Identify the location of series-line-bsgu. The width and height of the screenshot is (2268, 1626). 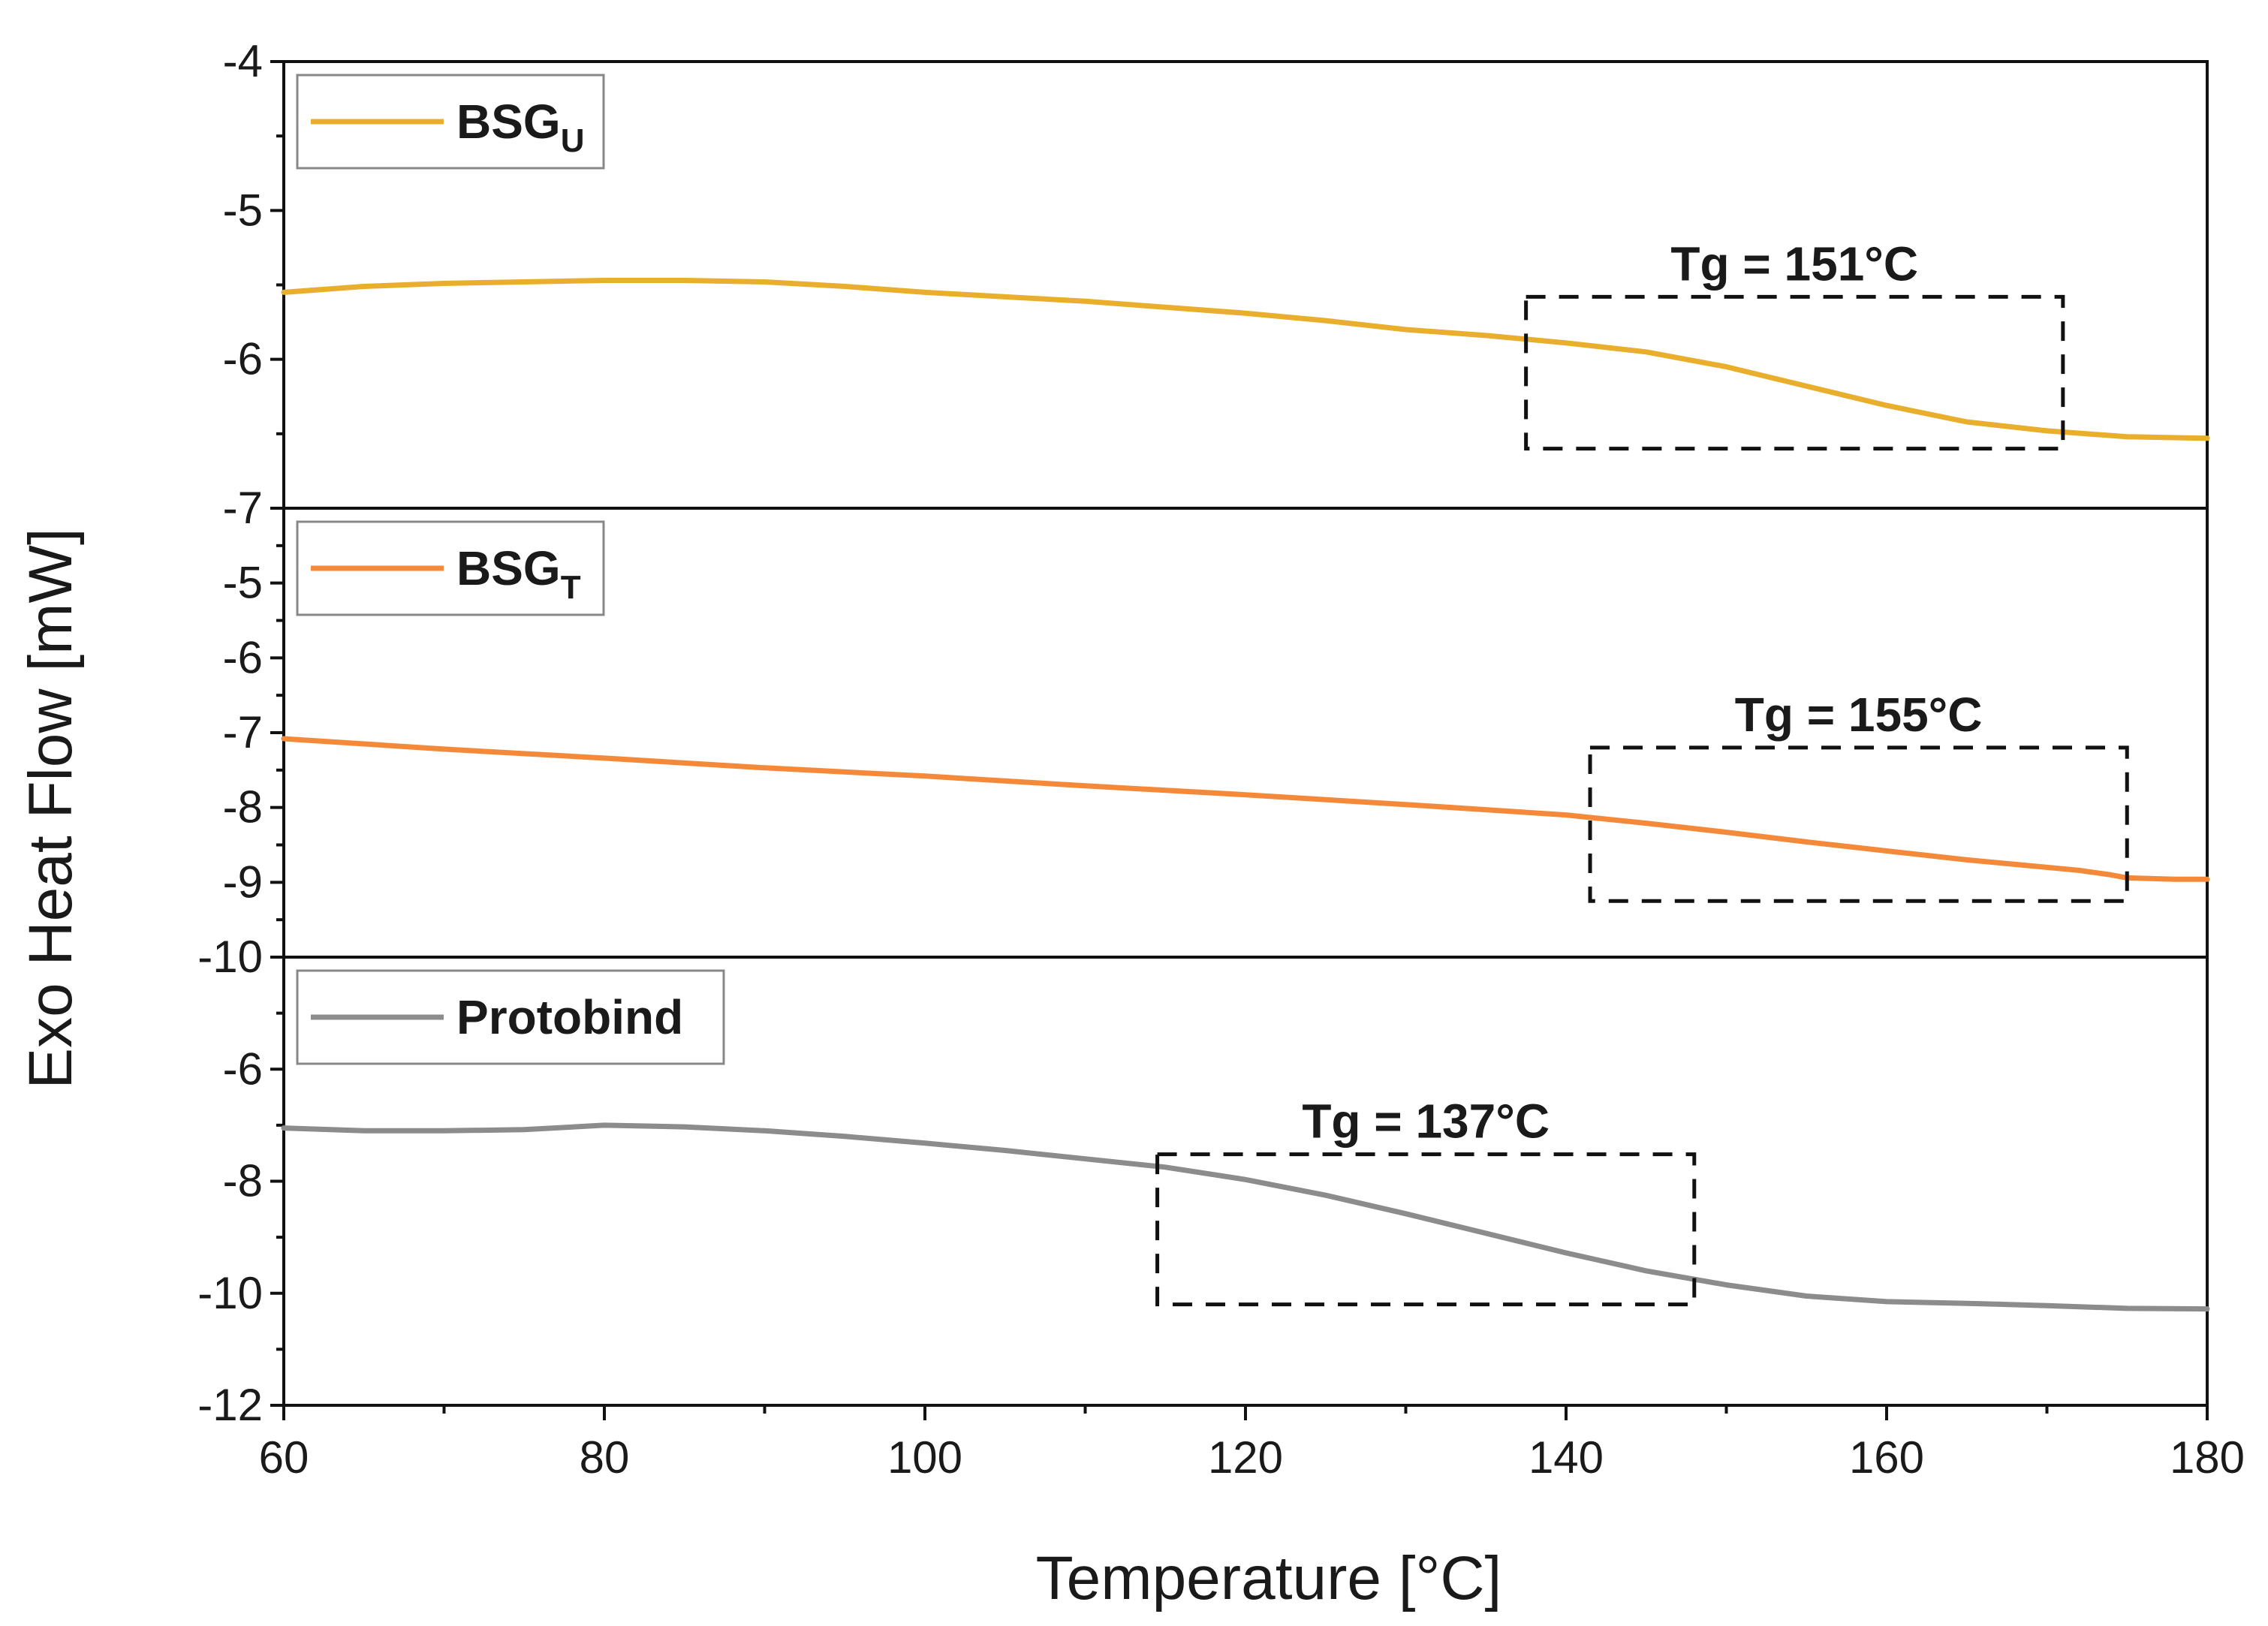
(1246, 359).